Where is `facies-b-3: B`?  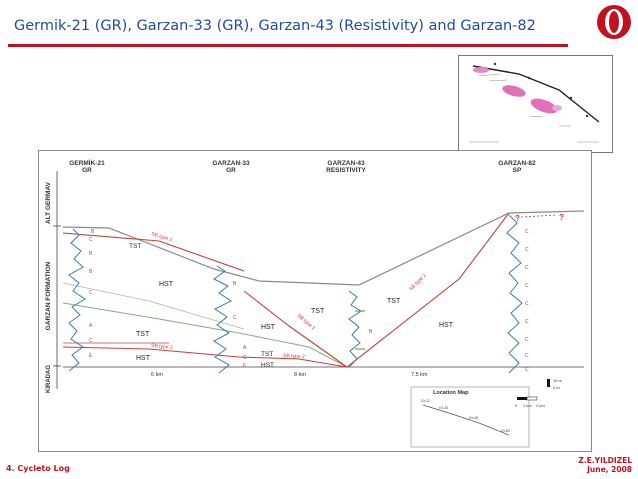
facies-b-3: B is located at coordinates (91, 272).